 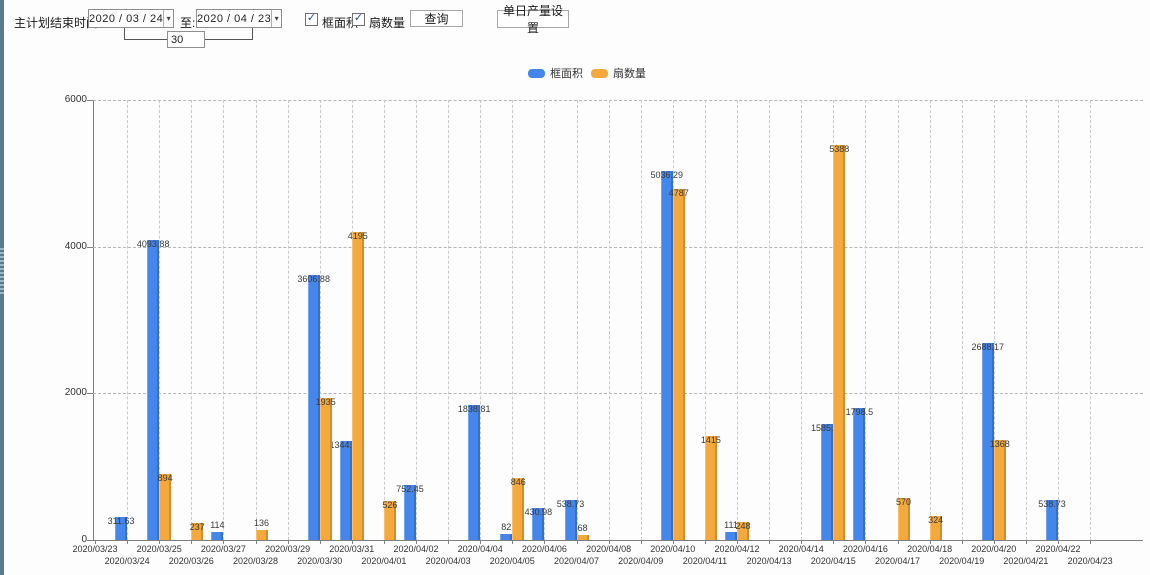 I want to click on end-time-label: 主计划结束时间:, so click(x=58, y=23).